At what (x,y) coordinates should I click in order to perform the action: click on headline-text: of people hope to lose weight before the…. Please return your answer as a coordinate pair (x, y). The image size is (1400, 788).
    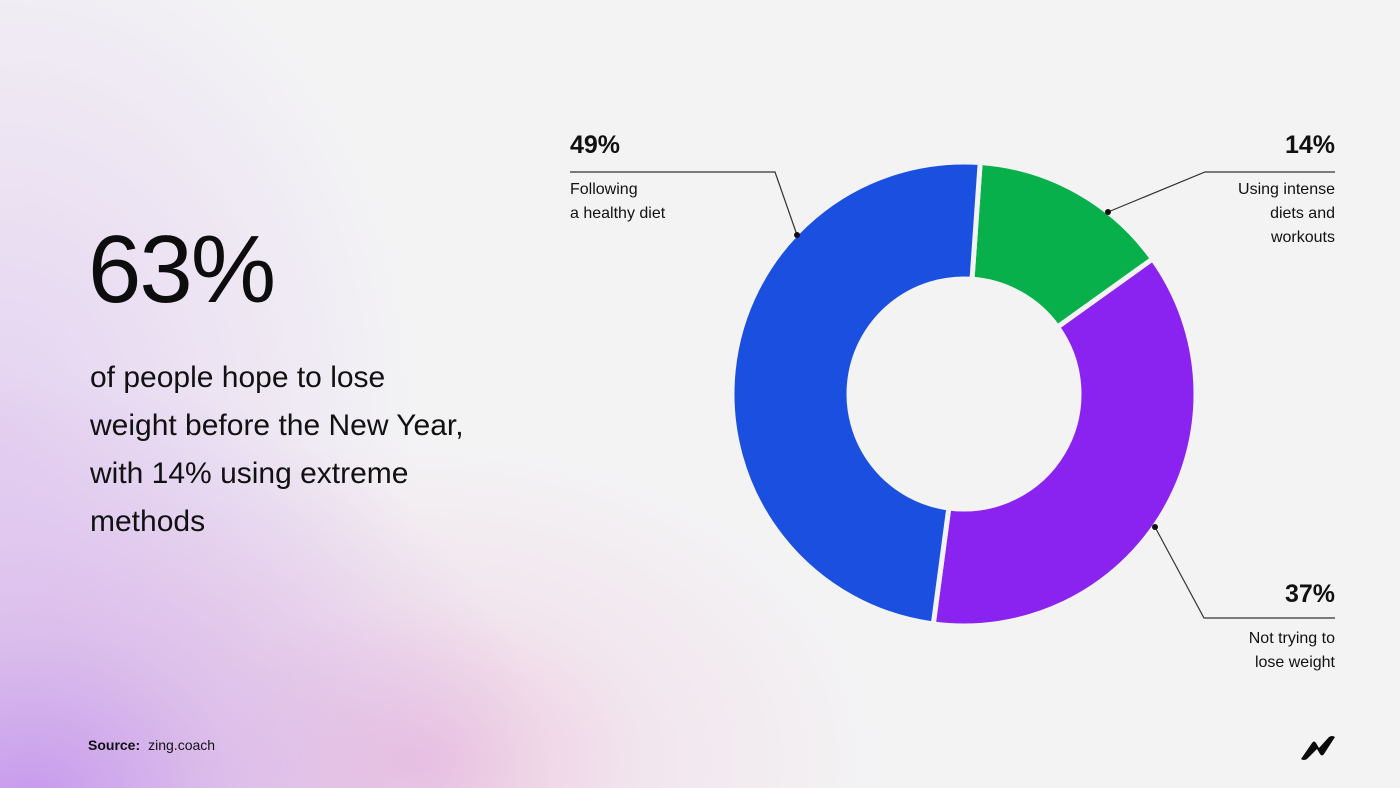
    Looking at the image, I should click on (305, 450).